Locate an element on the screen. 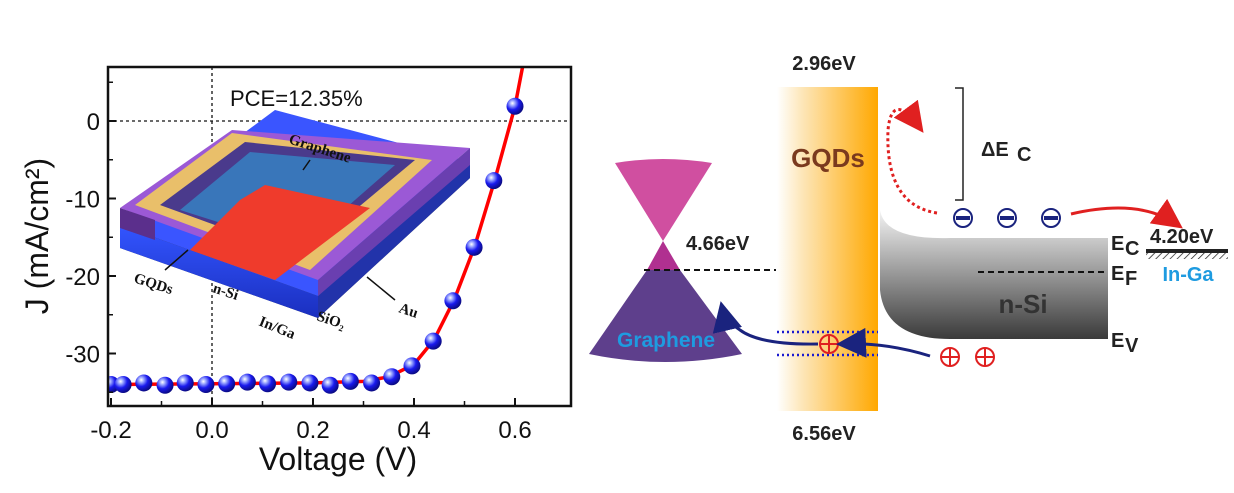 This screenshot has height=493, width=1234. inset-gqds is located at coordinates (280, 232).